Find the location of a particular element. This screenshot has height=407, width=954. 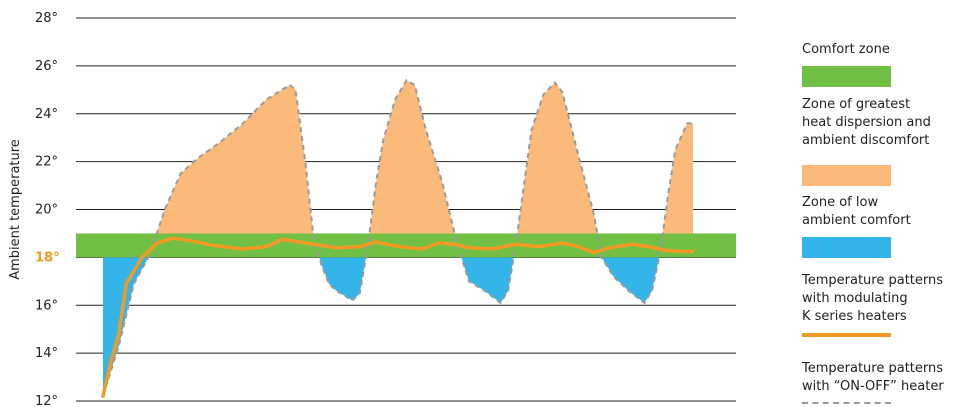

y-tick-label: 12° is located at coordinates (46, 400).